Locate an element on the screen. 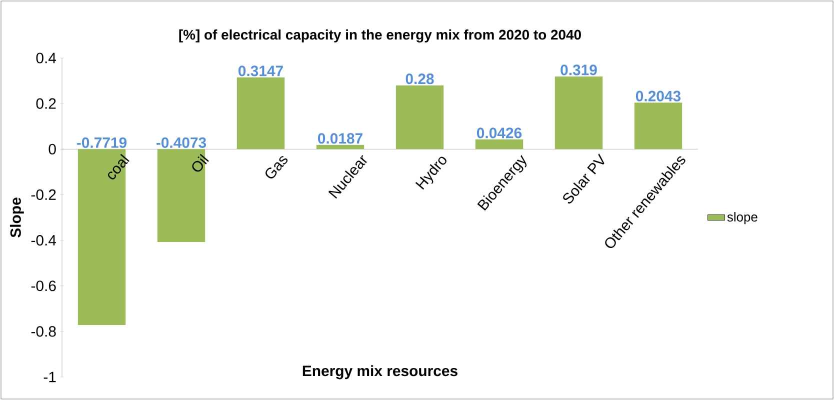 The height and width of the screenshot is (400, 834). y-tick-label: 0 is located at coordinates (52, 149).